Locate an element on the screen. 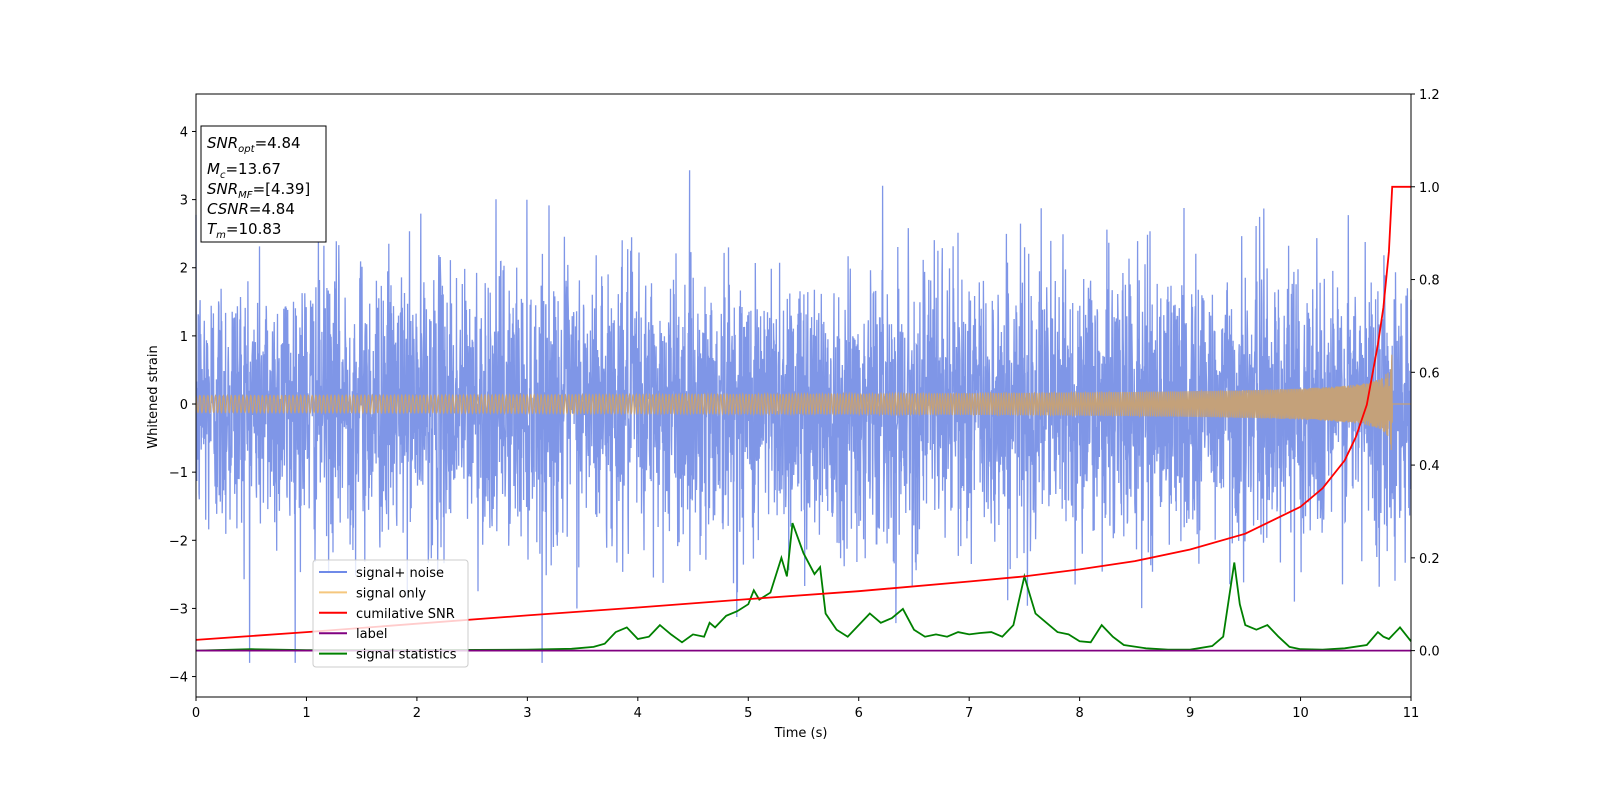  legend-item-label: label is located at coordinates (371, 634).